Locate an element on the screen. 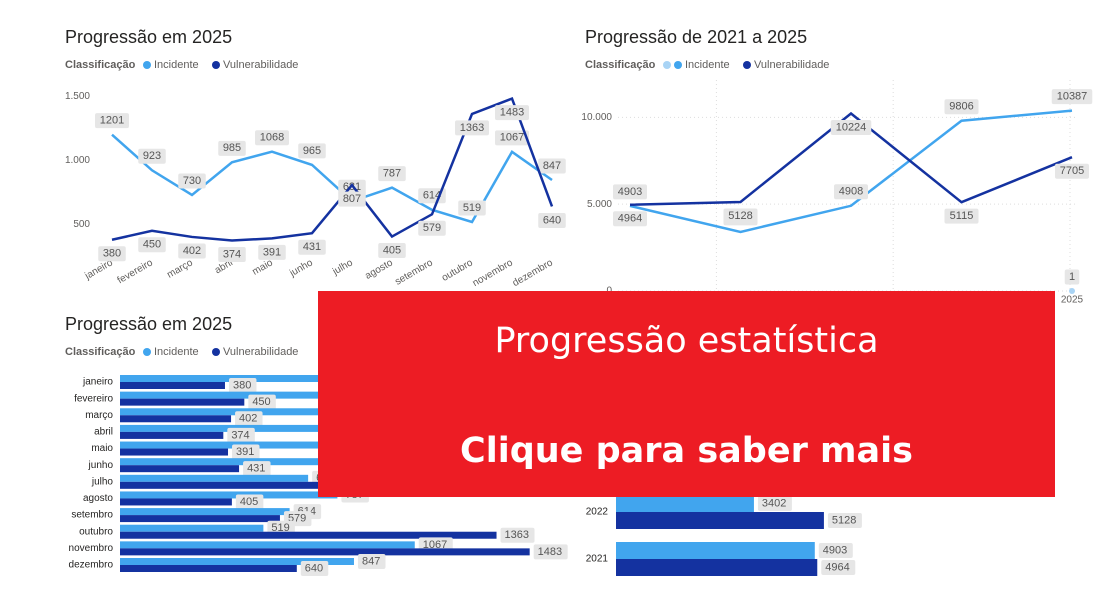 Image resolution: width=1115 pixels, height=593 pixels. line is located at coordinates (332, 169).